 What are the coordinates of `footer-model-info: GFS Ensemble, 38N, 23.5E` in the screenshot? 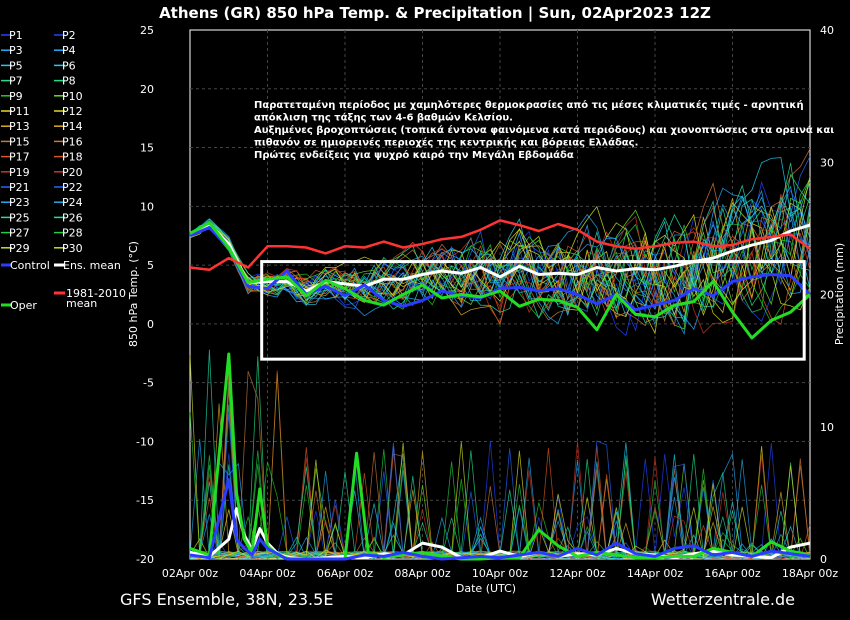 It's located at (226, 599).